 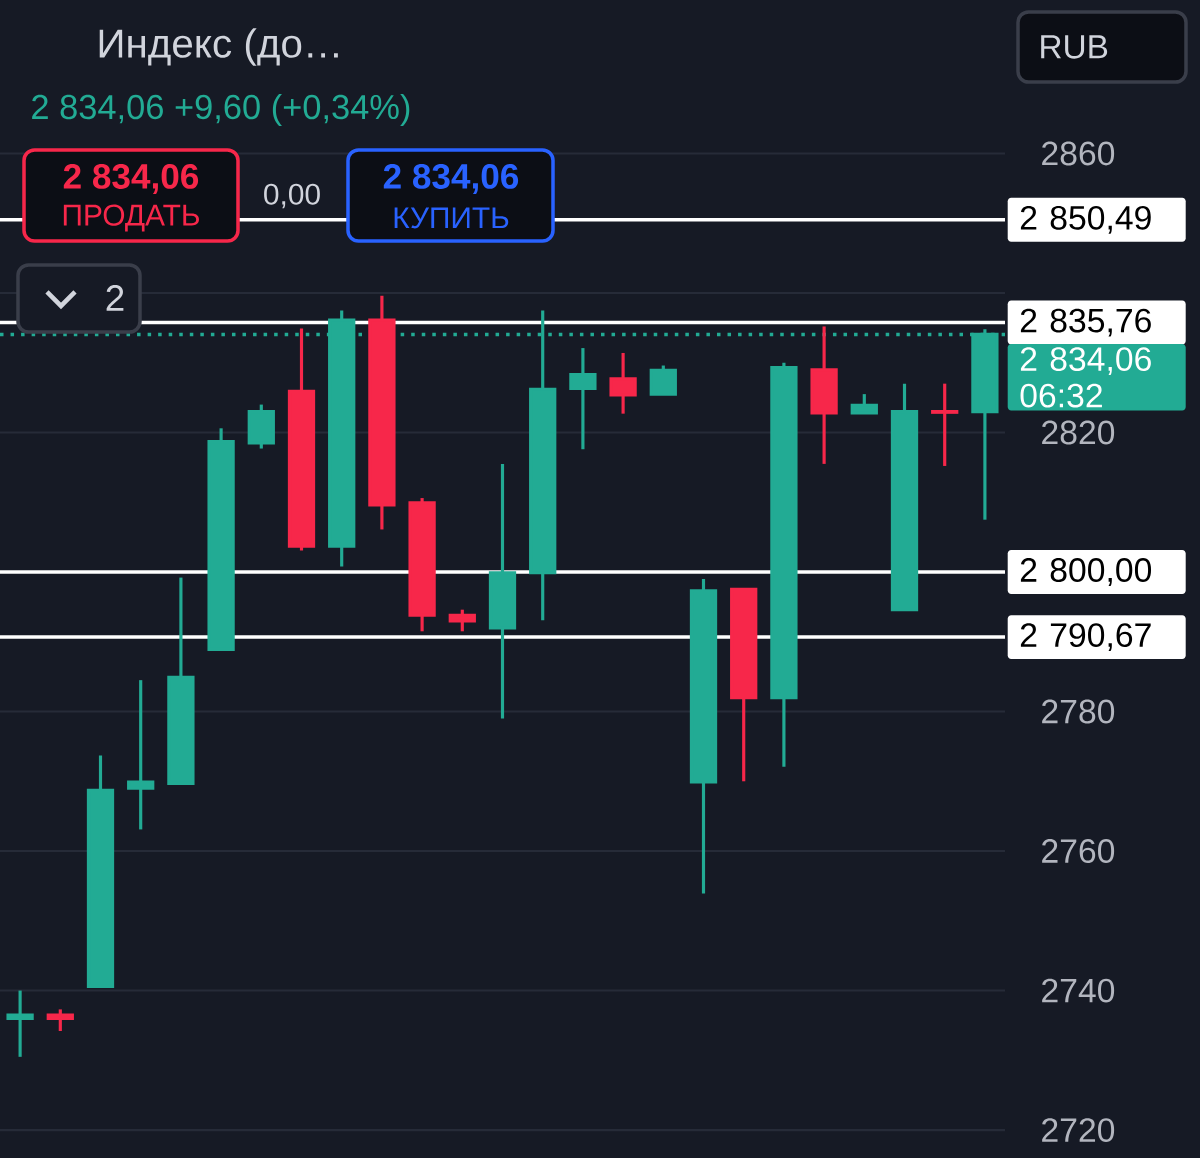 I want to click on y-tick-label: 2720, so click(x=1078, y=1130).